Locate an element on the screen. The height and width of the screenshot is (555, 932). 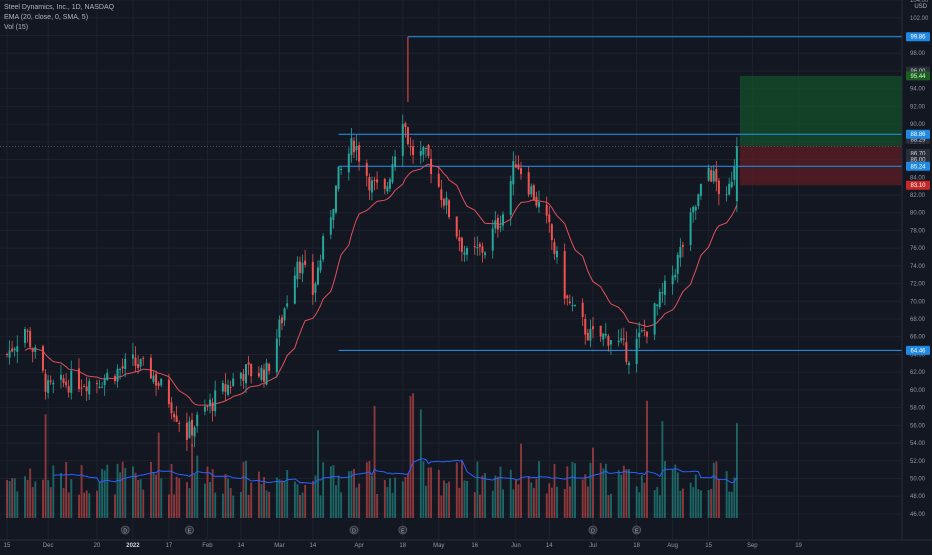
event-marker is located at coordinates (593, 530).